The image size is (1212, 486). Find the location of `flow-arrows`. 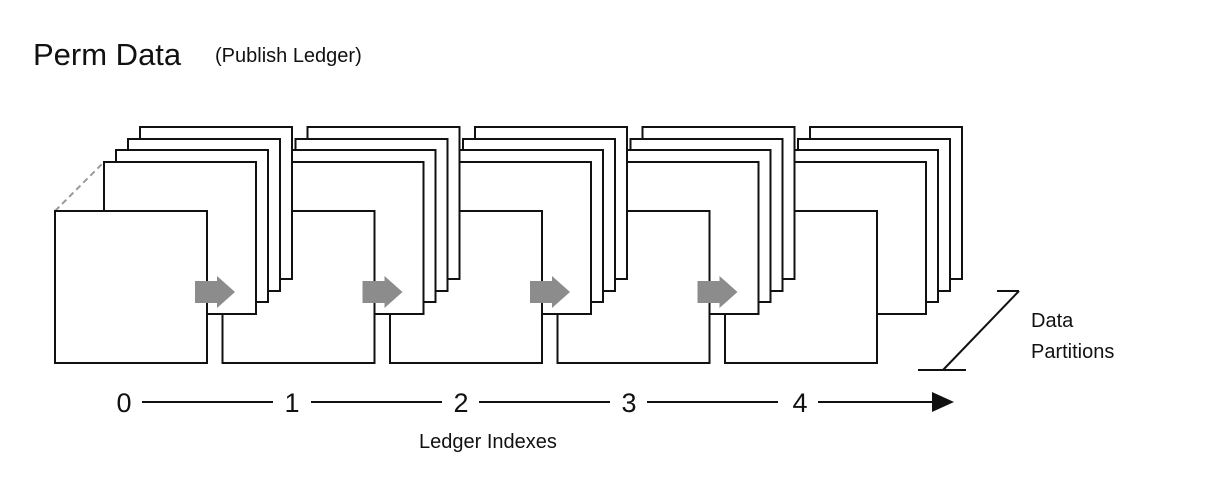

flow-arrows is located at coordinates (466, 292).